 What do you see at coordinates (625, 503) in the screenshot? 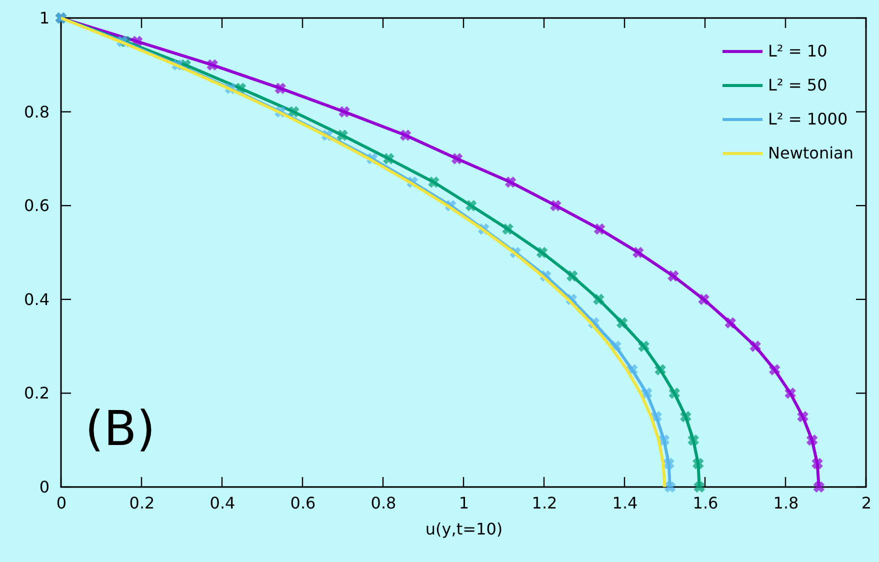
I see `x-tick-label: 1.4` at bounding box center [625, 503].